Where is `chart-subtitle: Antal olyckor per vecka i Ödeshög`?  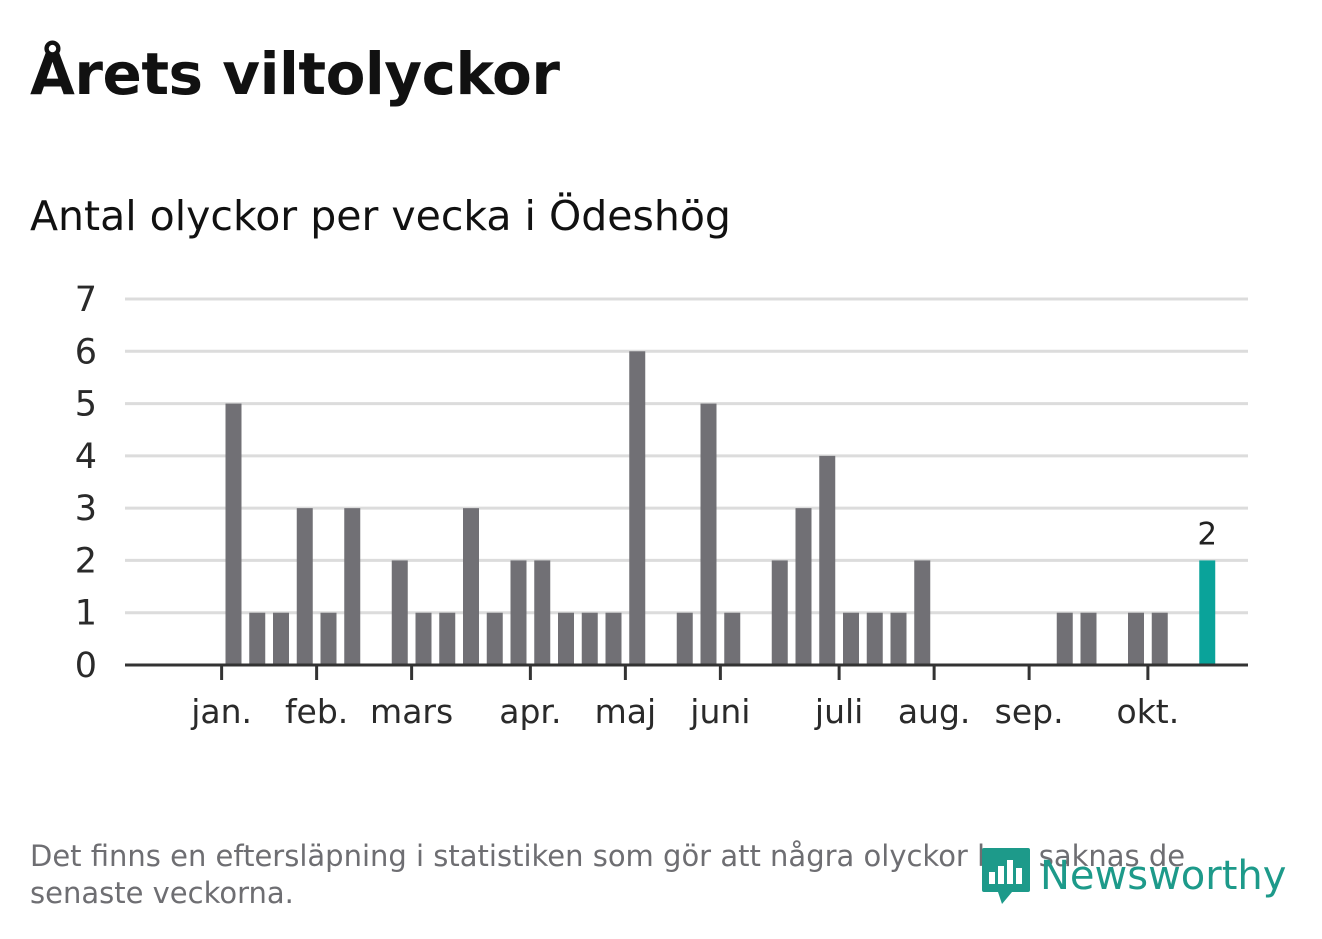
chart-subtitle: Antal olyckor per vecka i Ödeshög is located at coordinates (380, 216).